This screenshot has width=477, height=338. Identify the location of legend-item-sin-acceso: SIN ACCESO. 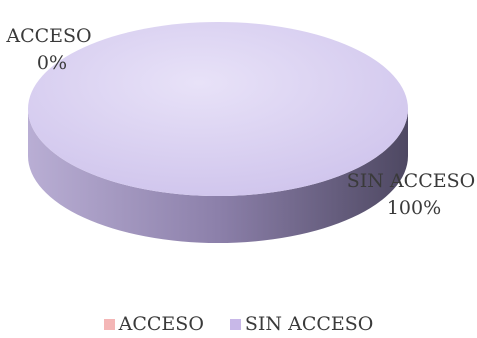
(301, 324).